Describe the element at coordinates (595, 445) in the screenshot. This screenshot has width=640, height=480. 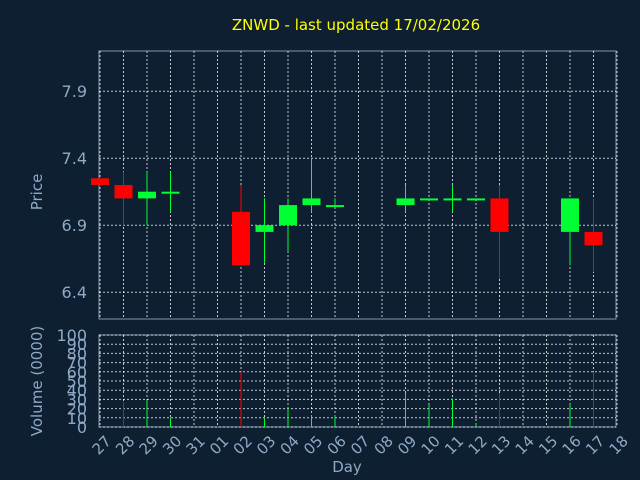
I see `x-tick-label: 17` at that location.